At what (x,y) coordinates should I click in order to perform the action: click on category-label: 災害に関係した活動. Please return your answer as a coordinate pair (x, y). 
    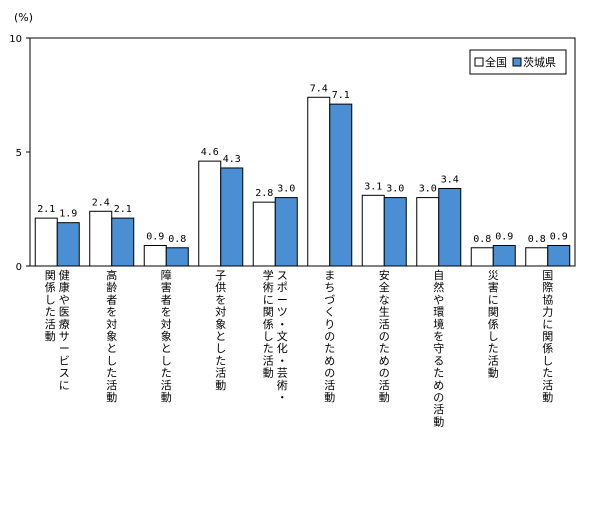
    Looking at the image, I should click on (493, 324).